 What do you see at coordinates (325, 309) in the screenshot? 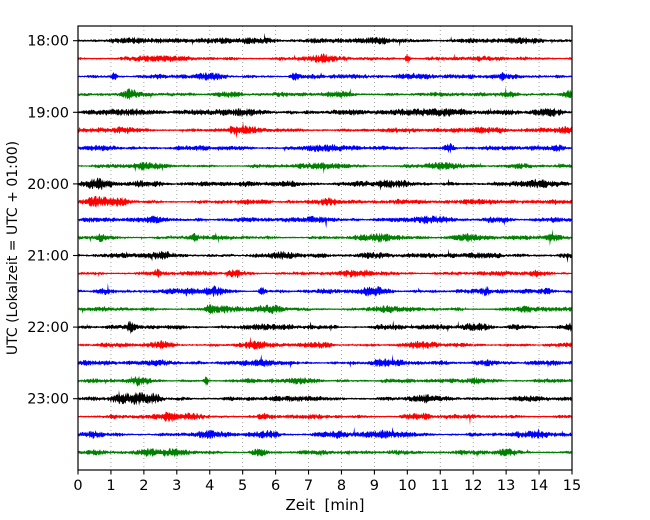
I see `seismogram-trace-21:45` at bounding box center [325, 309].